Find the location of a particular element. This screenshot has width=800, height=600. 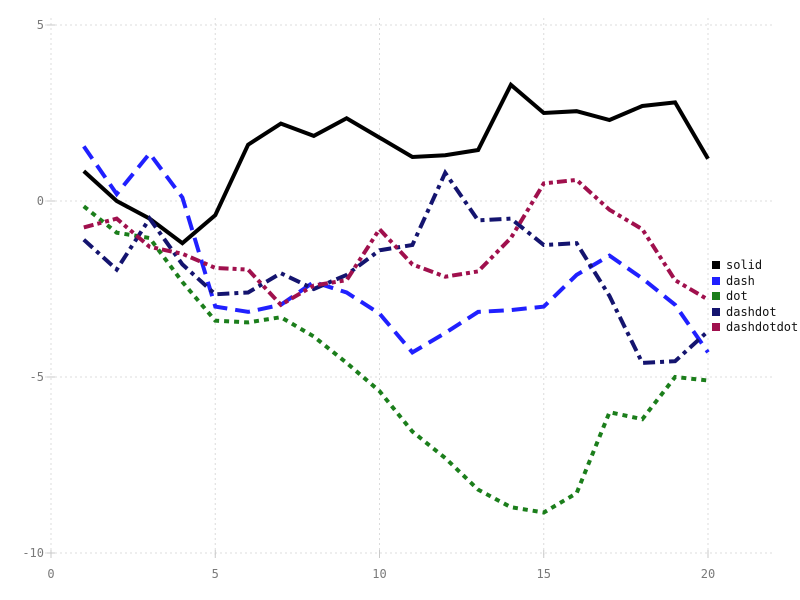

legend-swatch-dashdot is located at coordinates (716, 311).